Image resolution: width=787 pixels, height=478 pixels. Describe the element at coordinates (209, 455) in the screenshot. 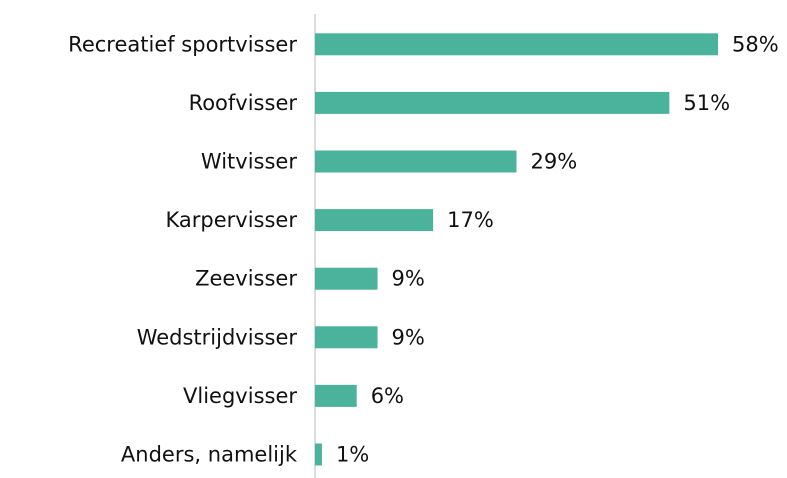

I see `category-label: Anders, namelijk` at that location.